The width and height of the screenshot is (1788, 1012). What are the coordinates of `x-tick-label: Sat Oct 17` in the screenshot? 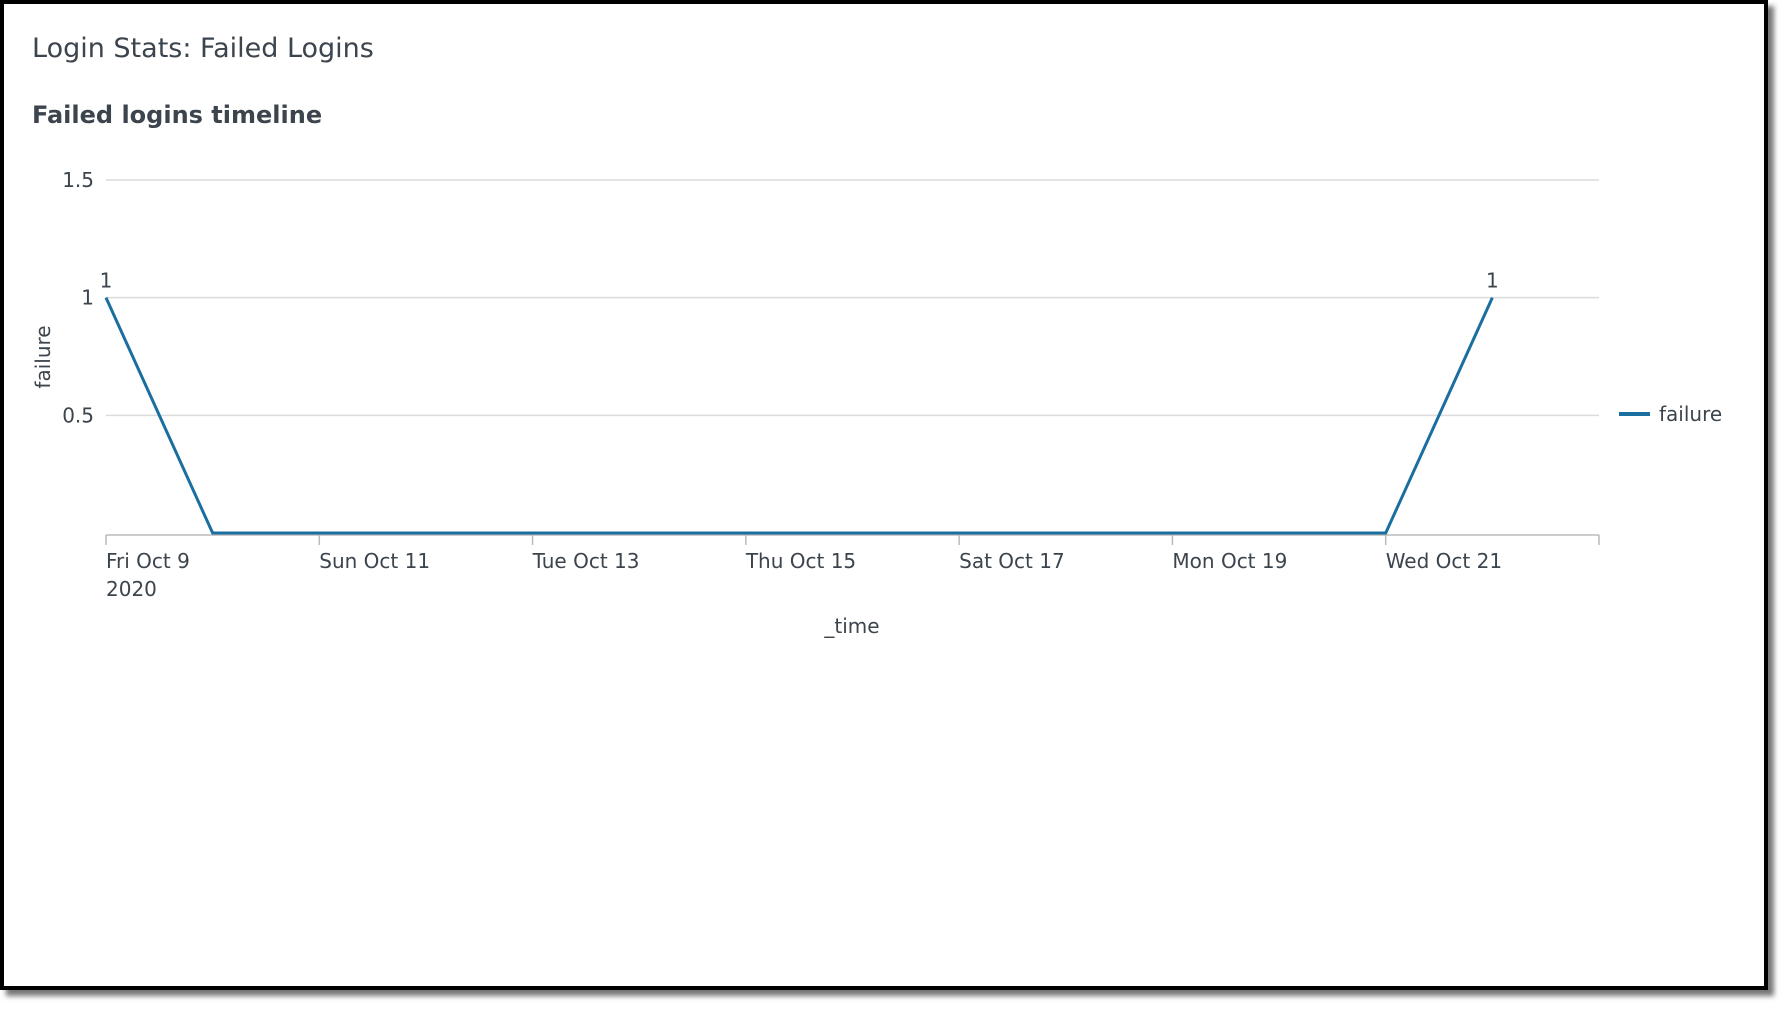 It's located at (1012, 561).